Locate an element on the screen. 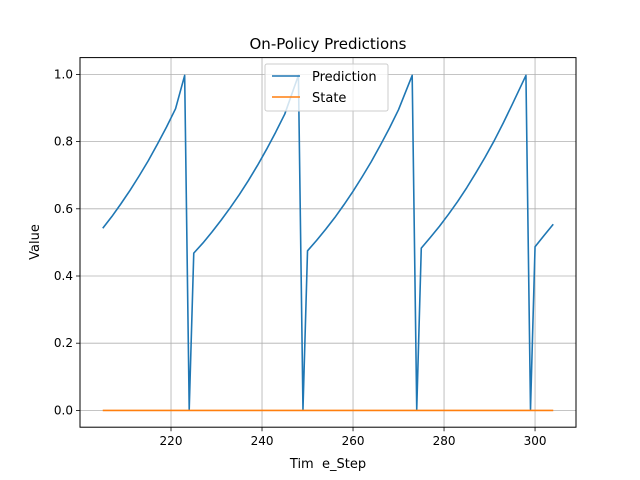 This screenshot has height=480, width=640. x-axis-label: Tim e_Step is located at coordinates (327, 464).